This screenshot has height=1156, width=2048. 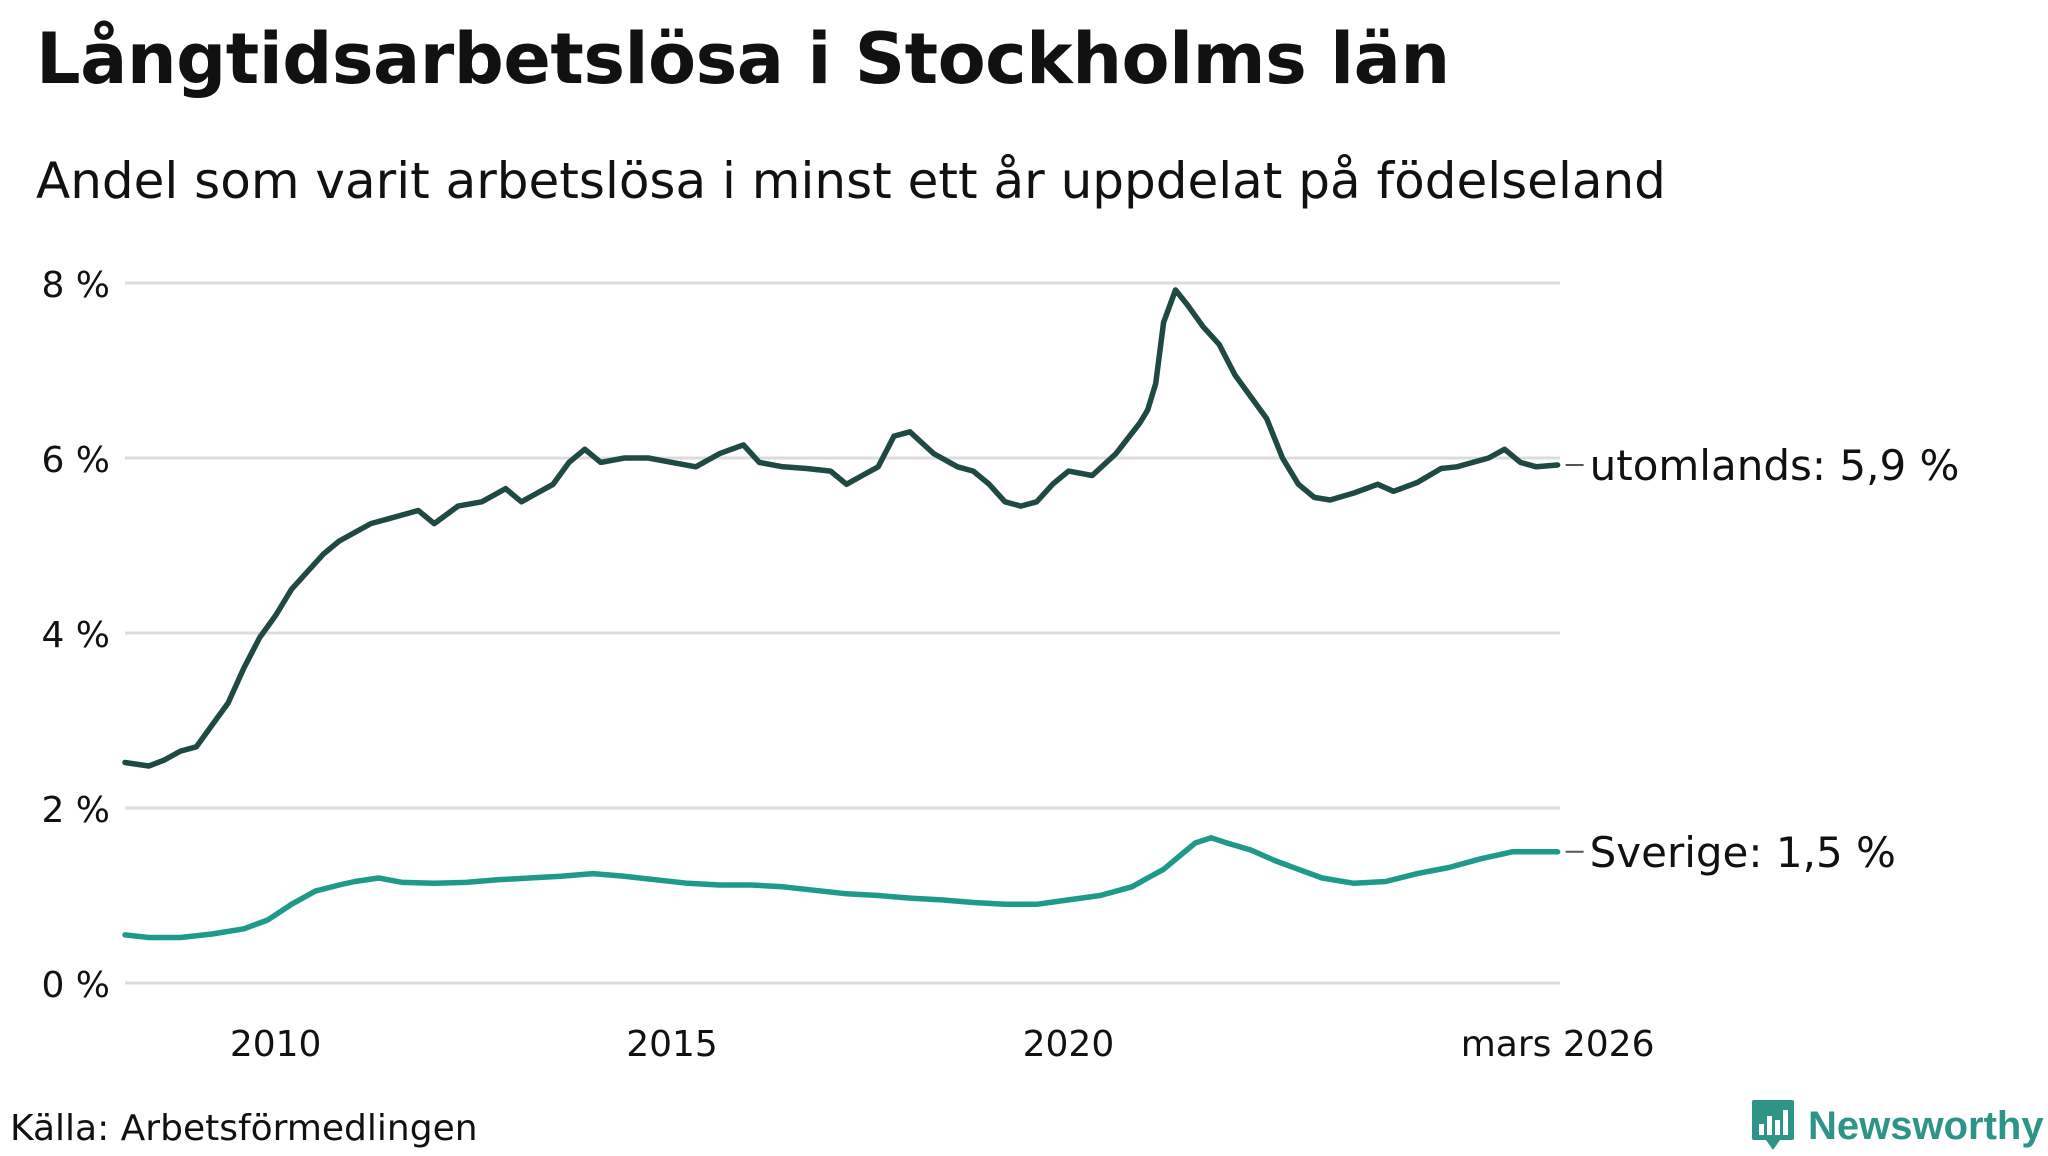 I want to click on chart-title: Långtidsarbetslösa i Stockholms län, so click(x=743, y=59).